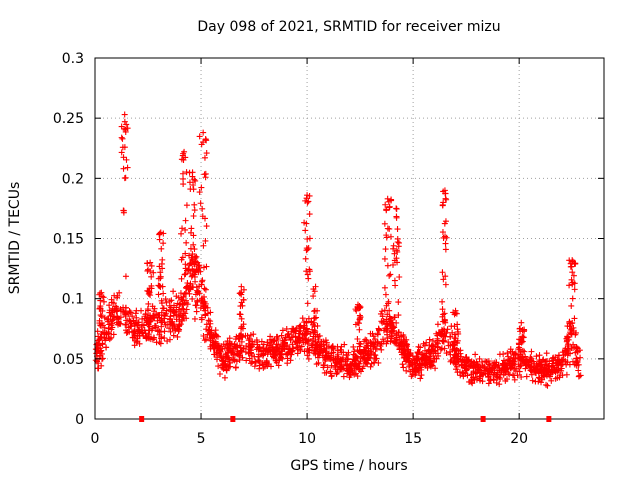 The height and width of the screenshot is (480, 640). Describe the element at coordinates (15, 238) in the screenshot. I see `y-axis-label: SRMTID / TECUs` at that location.